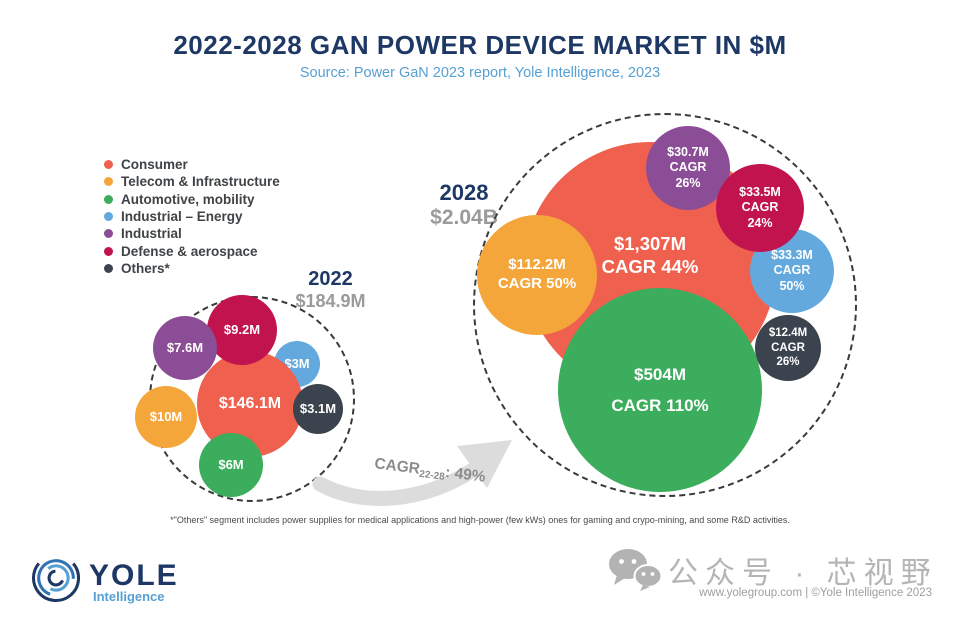  I want to click on legend-item-defense: Defense & aerospace, so click(192, 250).